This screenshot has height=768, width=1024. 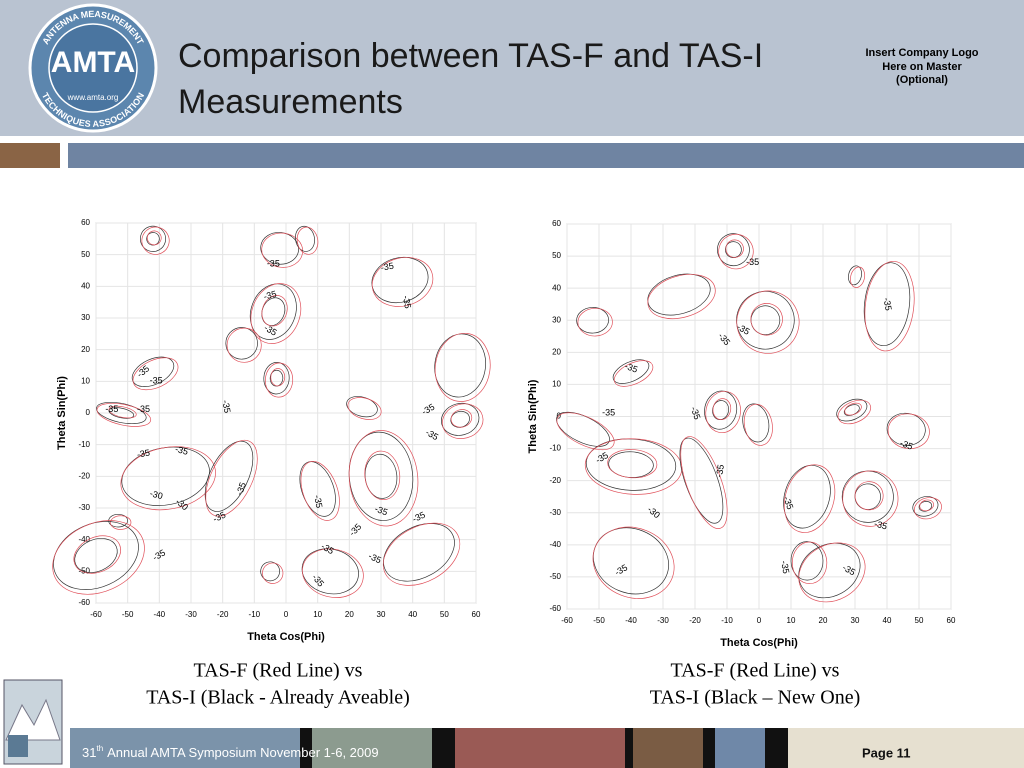 What do you see at coordinates (663, 620) in the screenshot?
I see `x-tick-label: -30` at bounding box center [663, 620].